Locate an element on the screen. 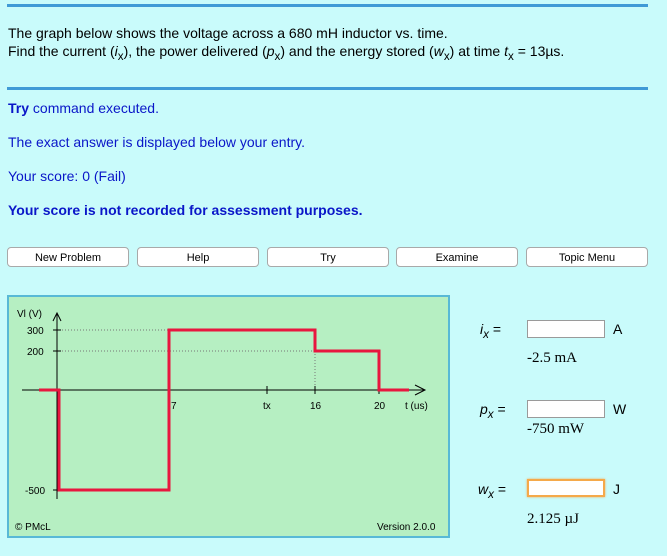 This screenshot has height=556, width=667. power-label: px = is located at coordinates (493, 411).